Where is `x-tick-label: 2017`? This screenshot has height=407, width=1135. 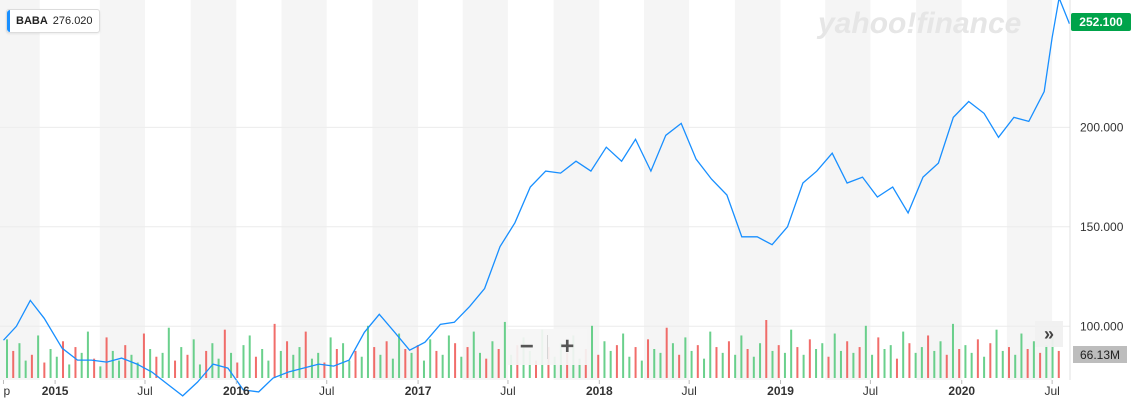
x-tick-label: 2017 is located at coordinates (418, 391).